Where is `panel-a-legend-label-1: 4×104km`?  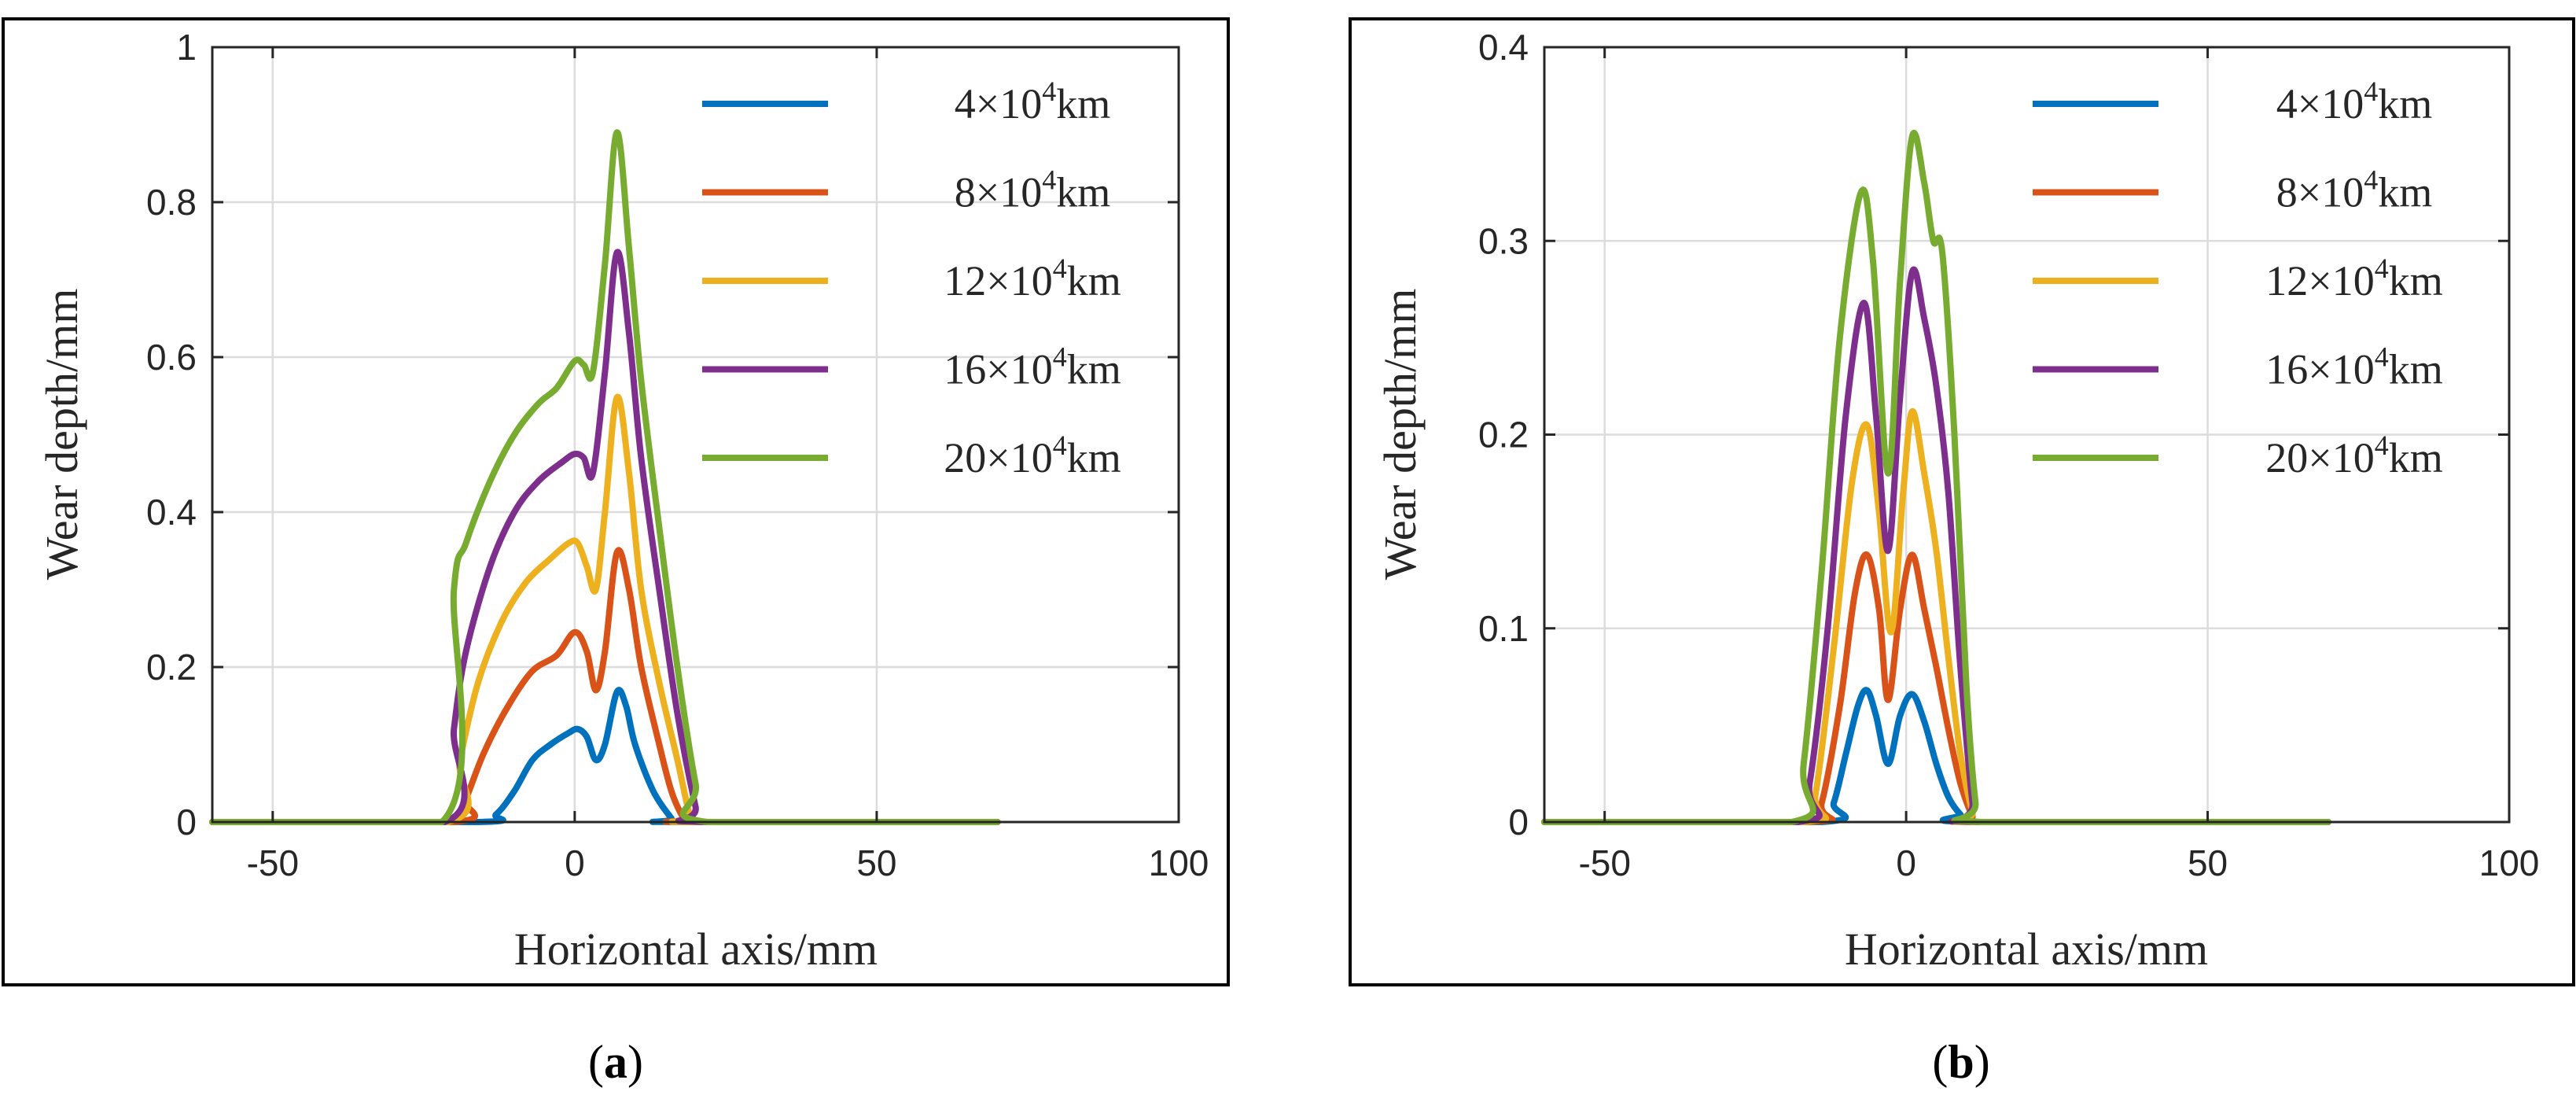
panel-a-legend-label-1: 4×104km is located at coordinates (1033, 101).